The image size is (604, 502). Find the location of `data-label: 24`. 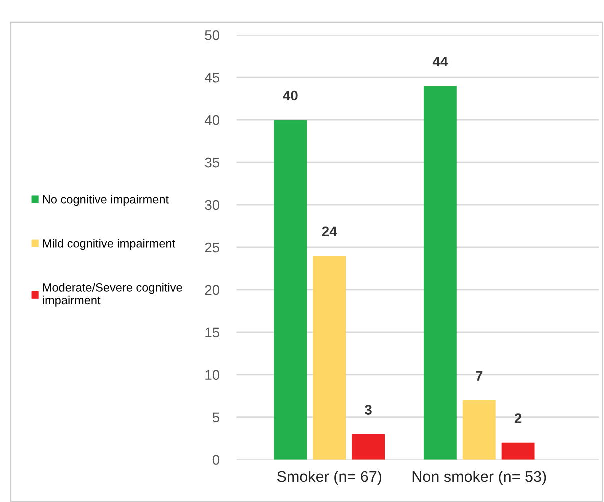

data-label: 24 is located at coordinates (330, 231).